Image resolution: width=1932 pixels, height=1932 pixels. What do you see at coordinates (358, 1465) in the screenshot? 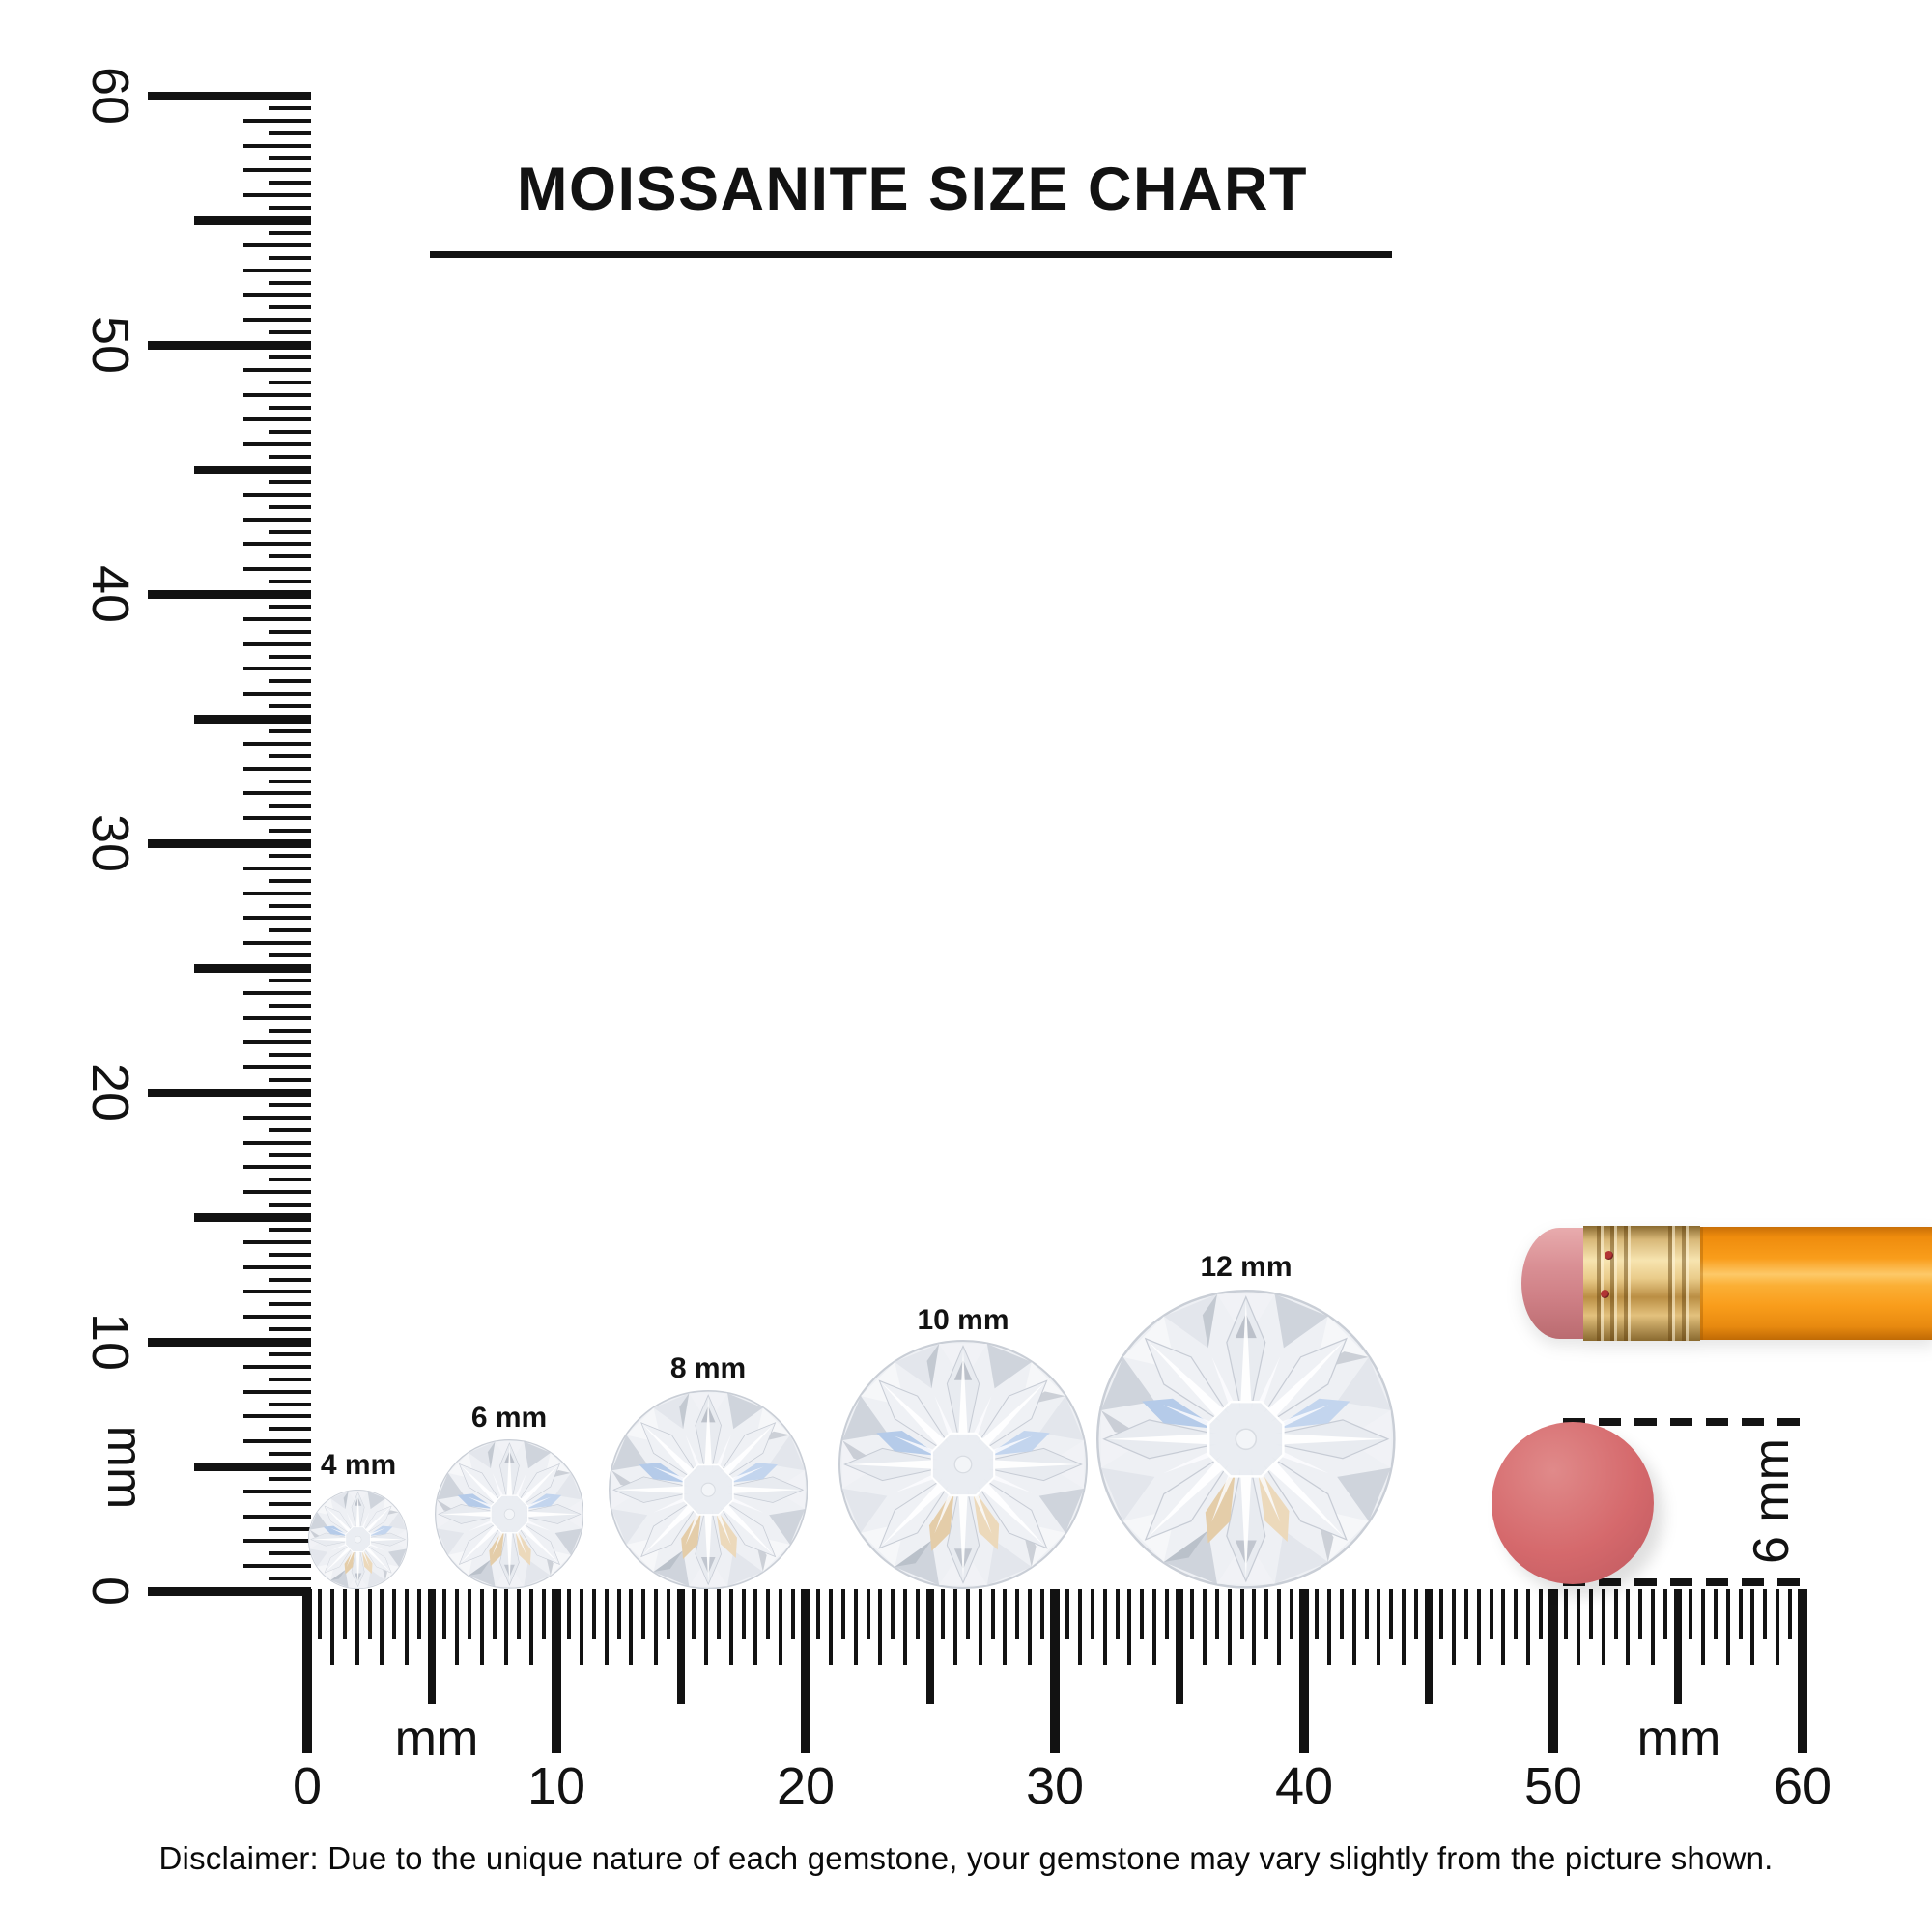
I see `gem-size-label: 4 mm` at bounding box center [358, 1465].